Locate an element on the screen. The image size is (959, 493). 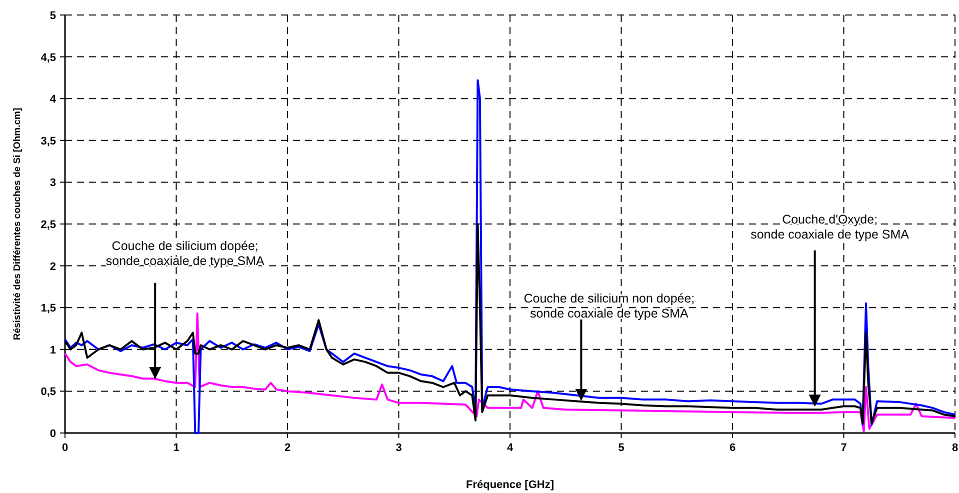
x-tick-label: 1 is located at coordinates (176, 448).